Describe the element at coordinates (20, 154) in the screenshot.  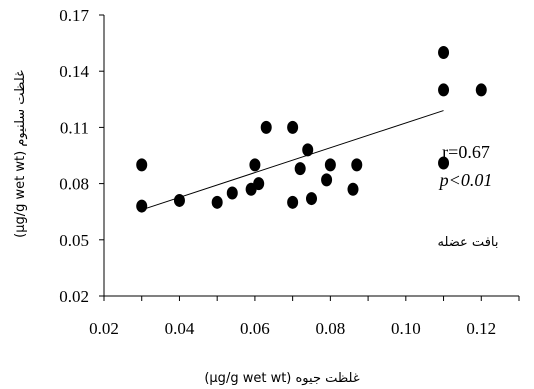
I see `y-axis-title: (µg/g wet wt) غلظت سلنیوم` at that location.